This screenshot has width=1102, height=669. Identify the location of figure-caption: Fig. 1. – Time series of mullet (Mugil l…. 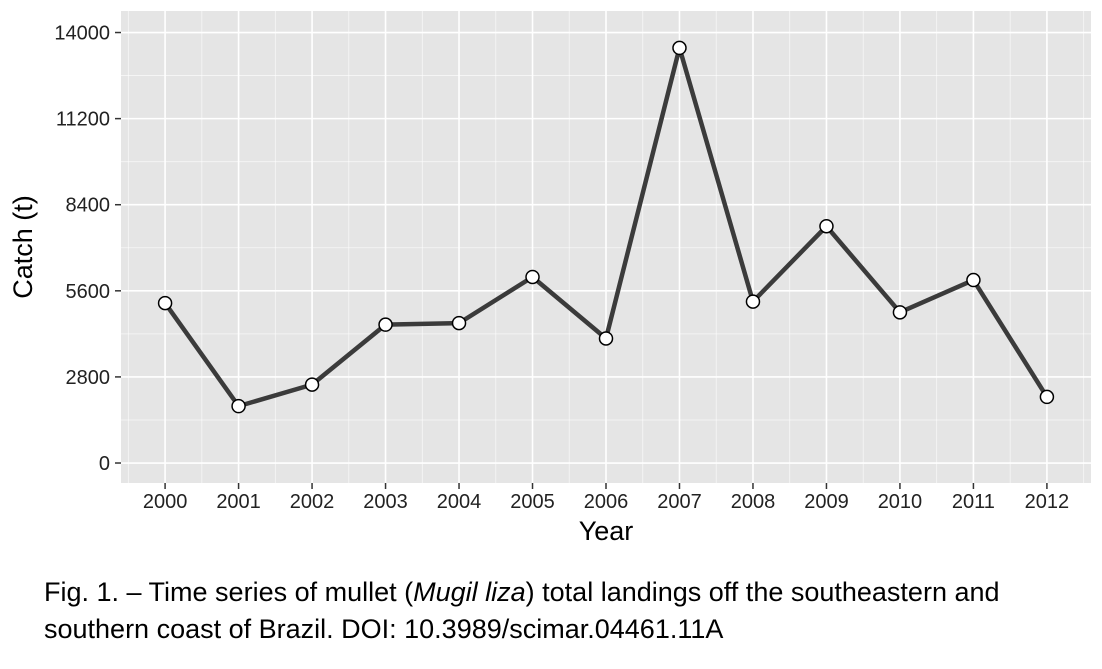
(564, 611).